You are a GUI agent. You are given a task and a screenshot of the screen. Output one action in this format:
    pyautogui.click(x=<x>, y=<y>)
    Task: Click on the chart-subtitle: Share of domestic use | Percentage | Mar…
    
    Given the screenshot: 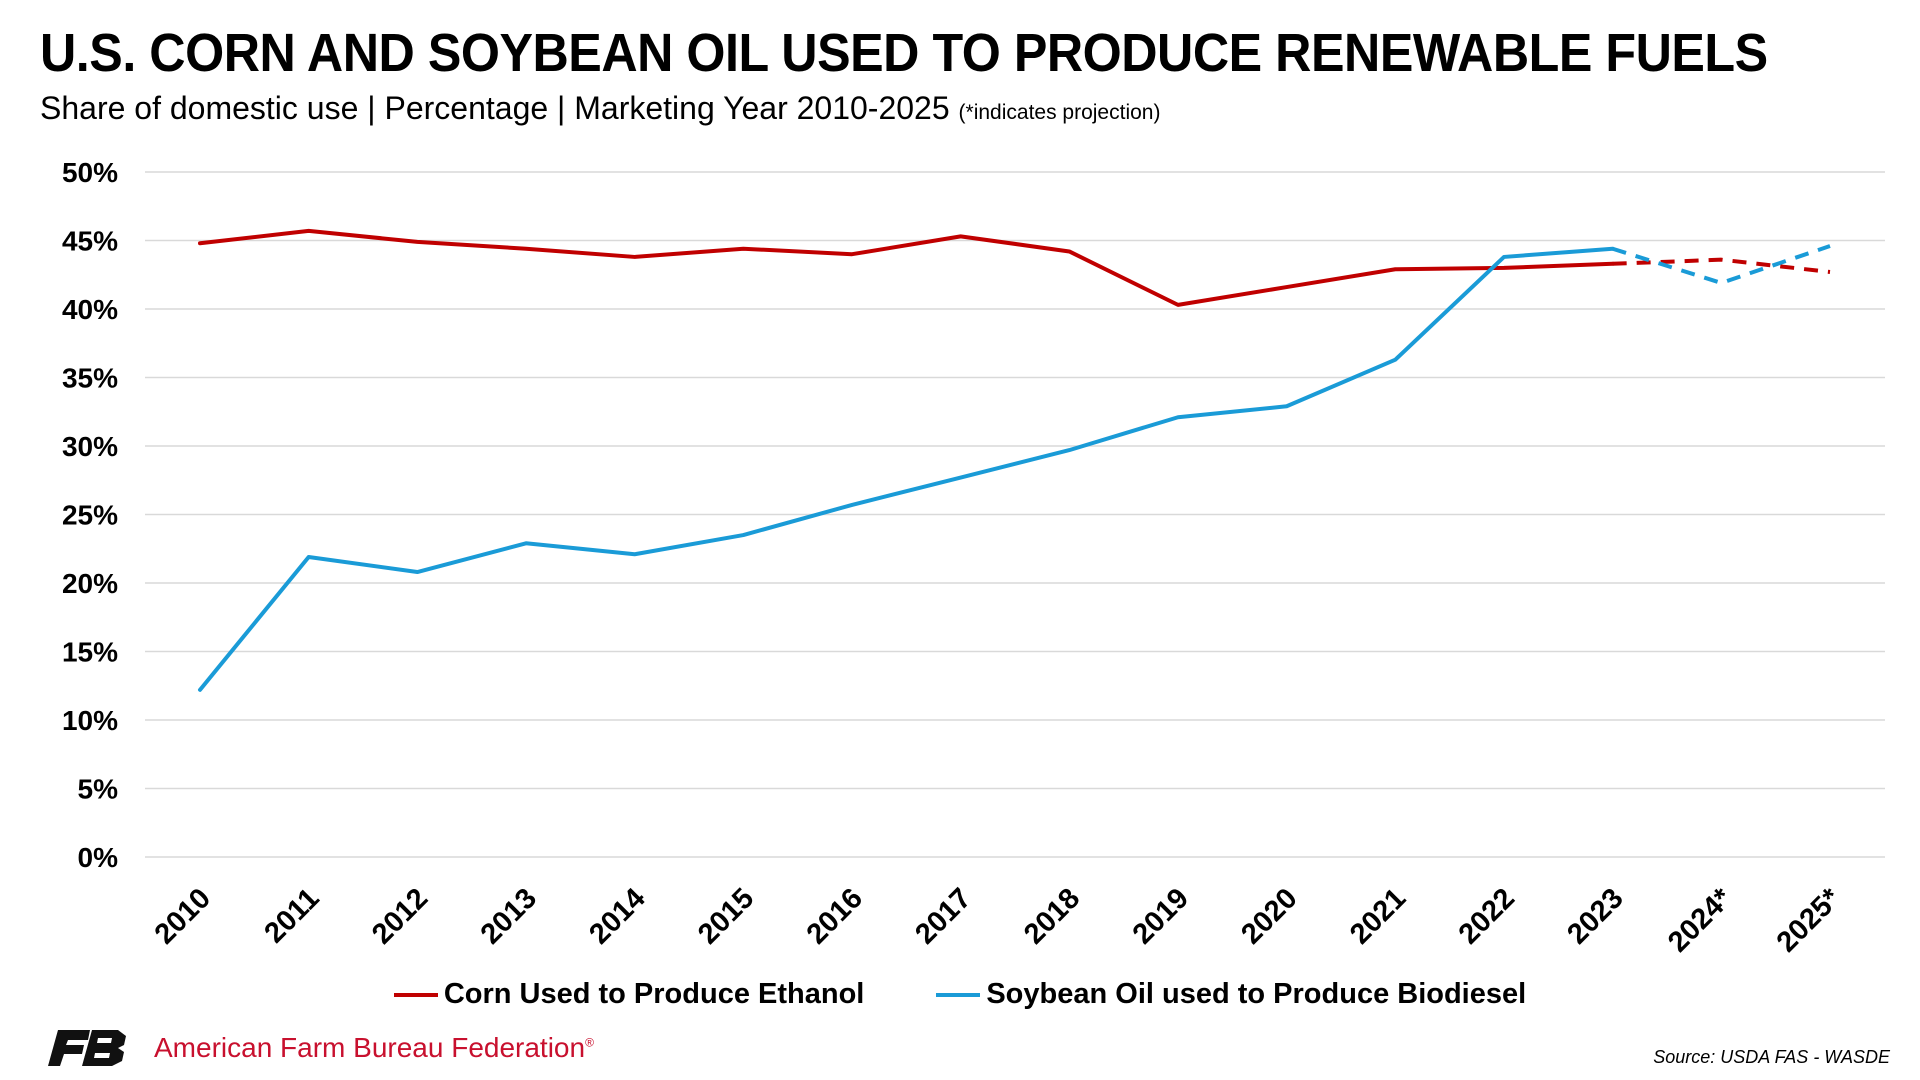 What is the action you would take?
    pyautogui.click(x=600, y=108)
    